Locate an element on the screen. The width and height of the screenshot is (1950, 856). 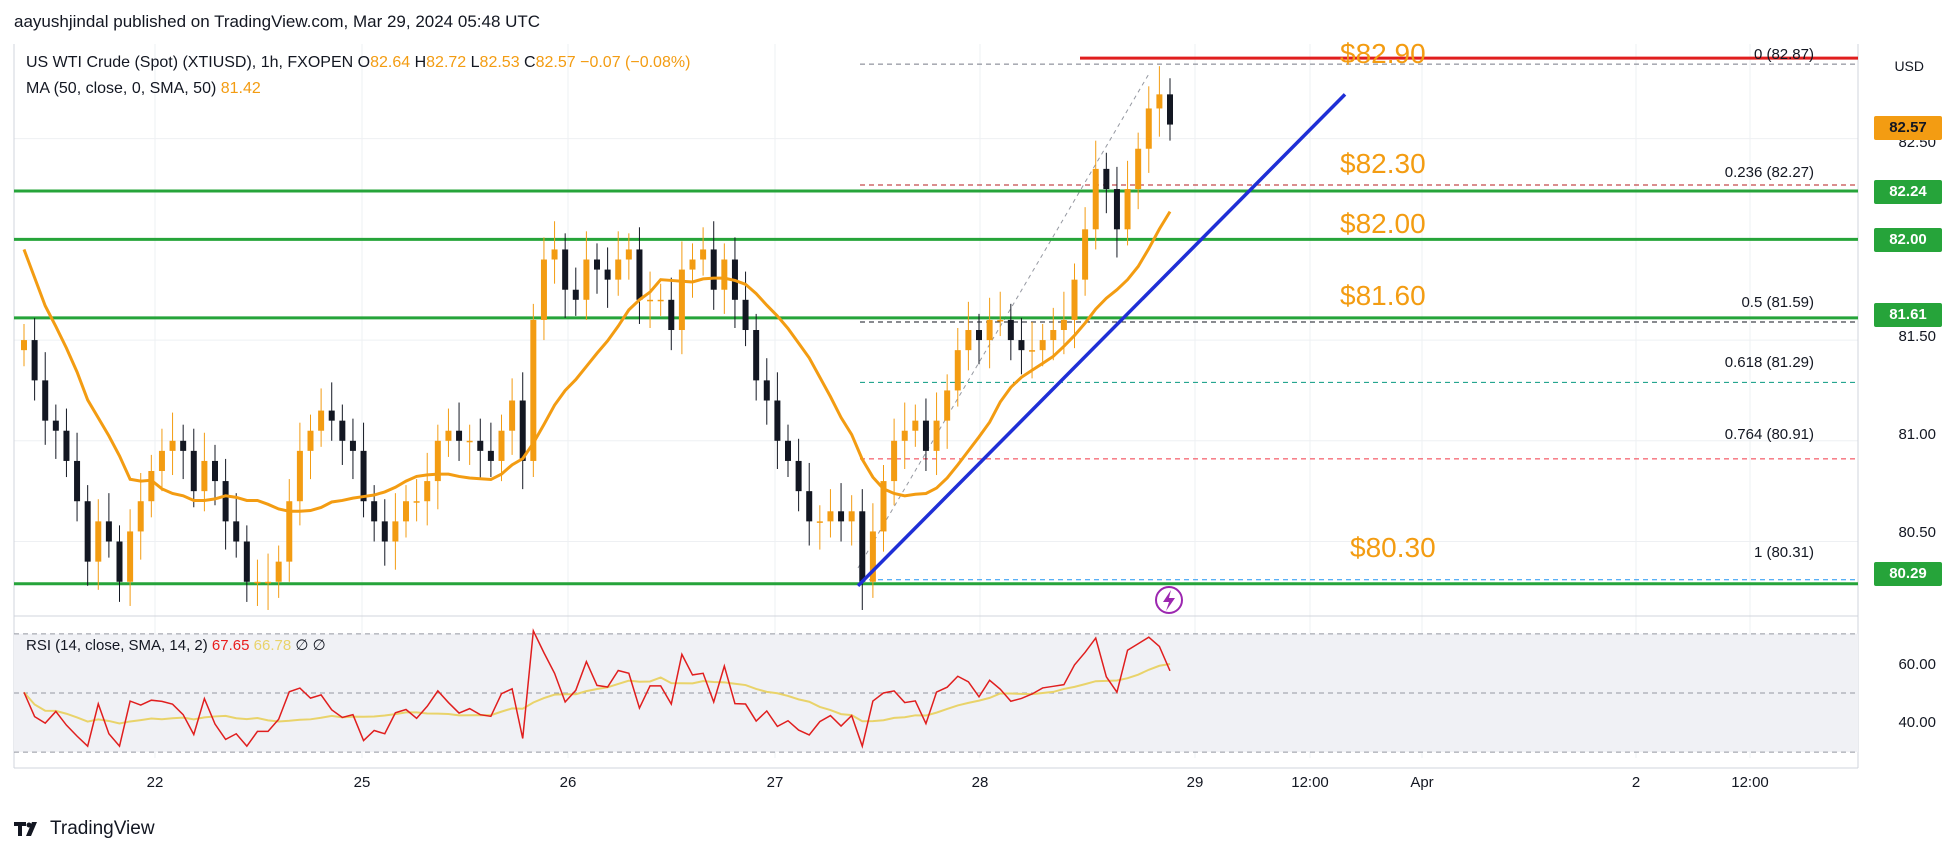
fib-label-0764: 0.764 (80.91) is located at coordinates (1769, 434).